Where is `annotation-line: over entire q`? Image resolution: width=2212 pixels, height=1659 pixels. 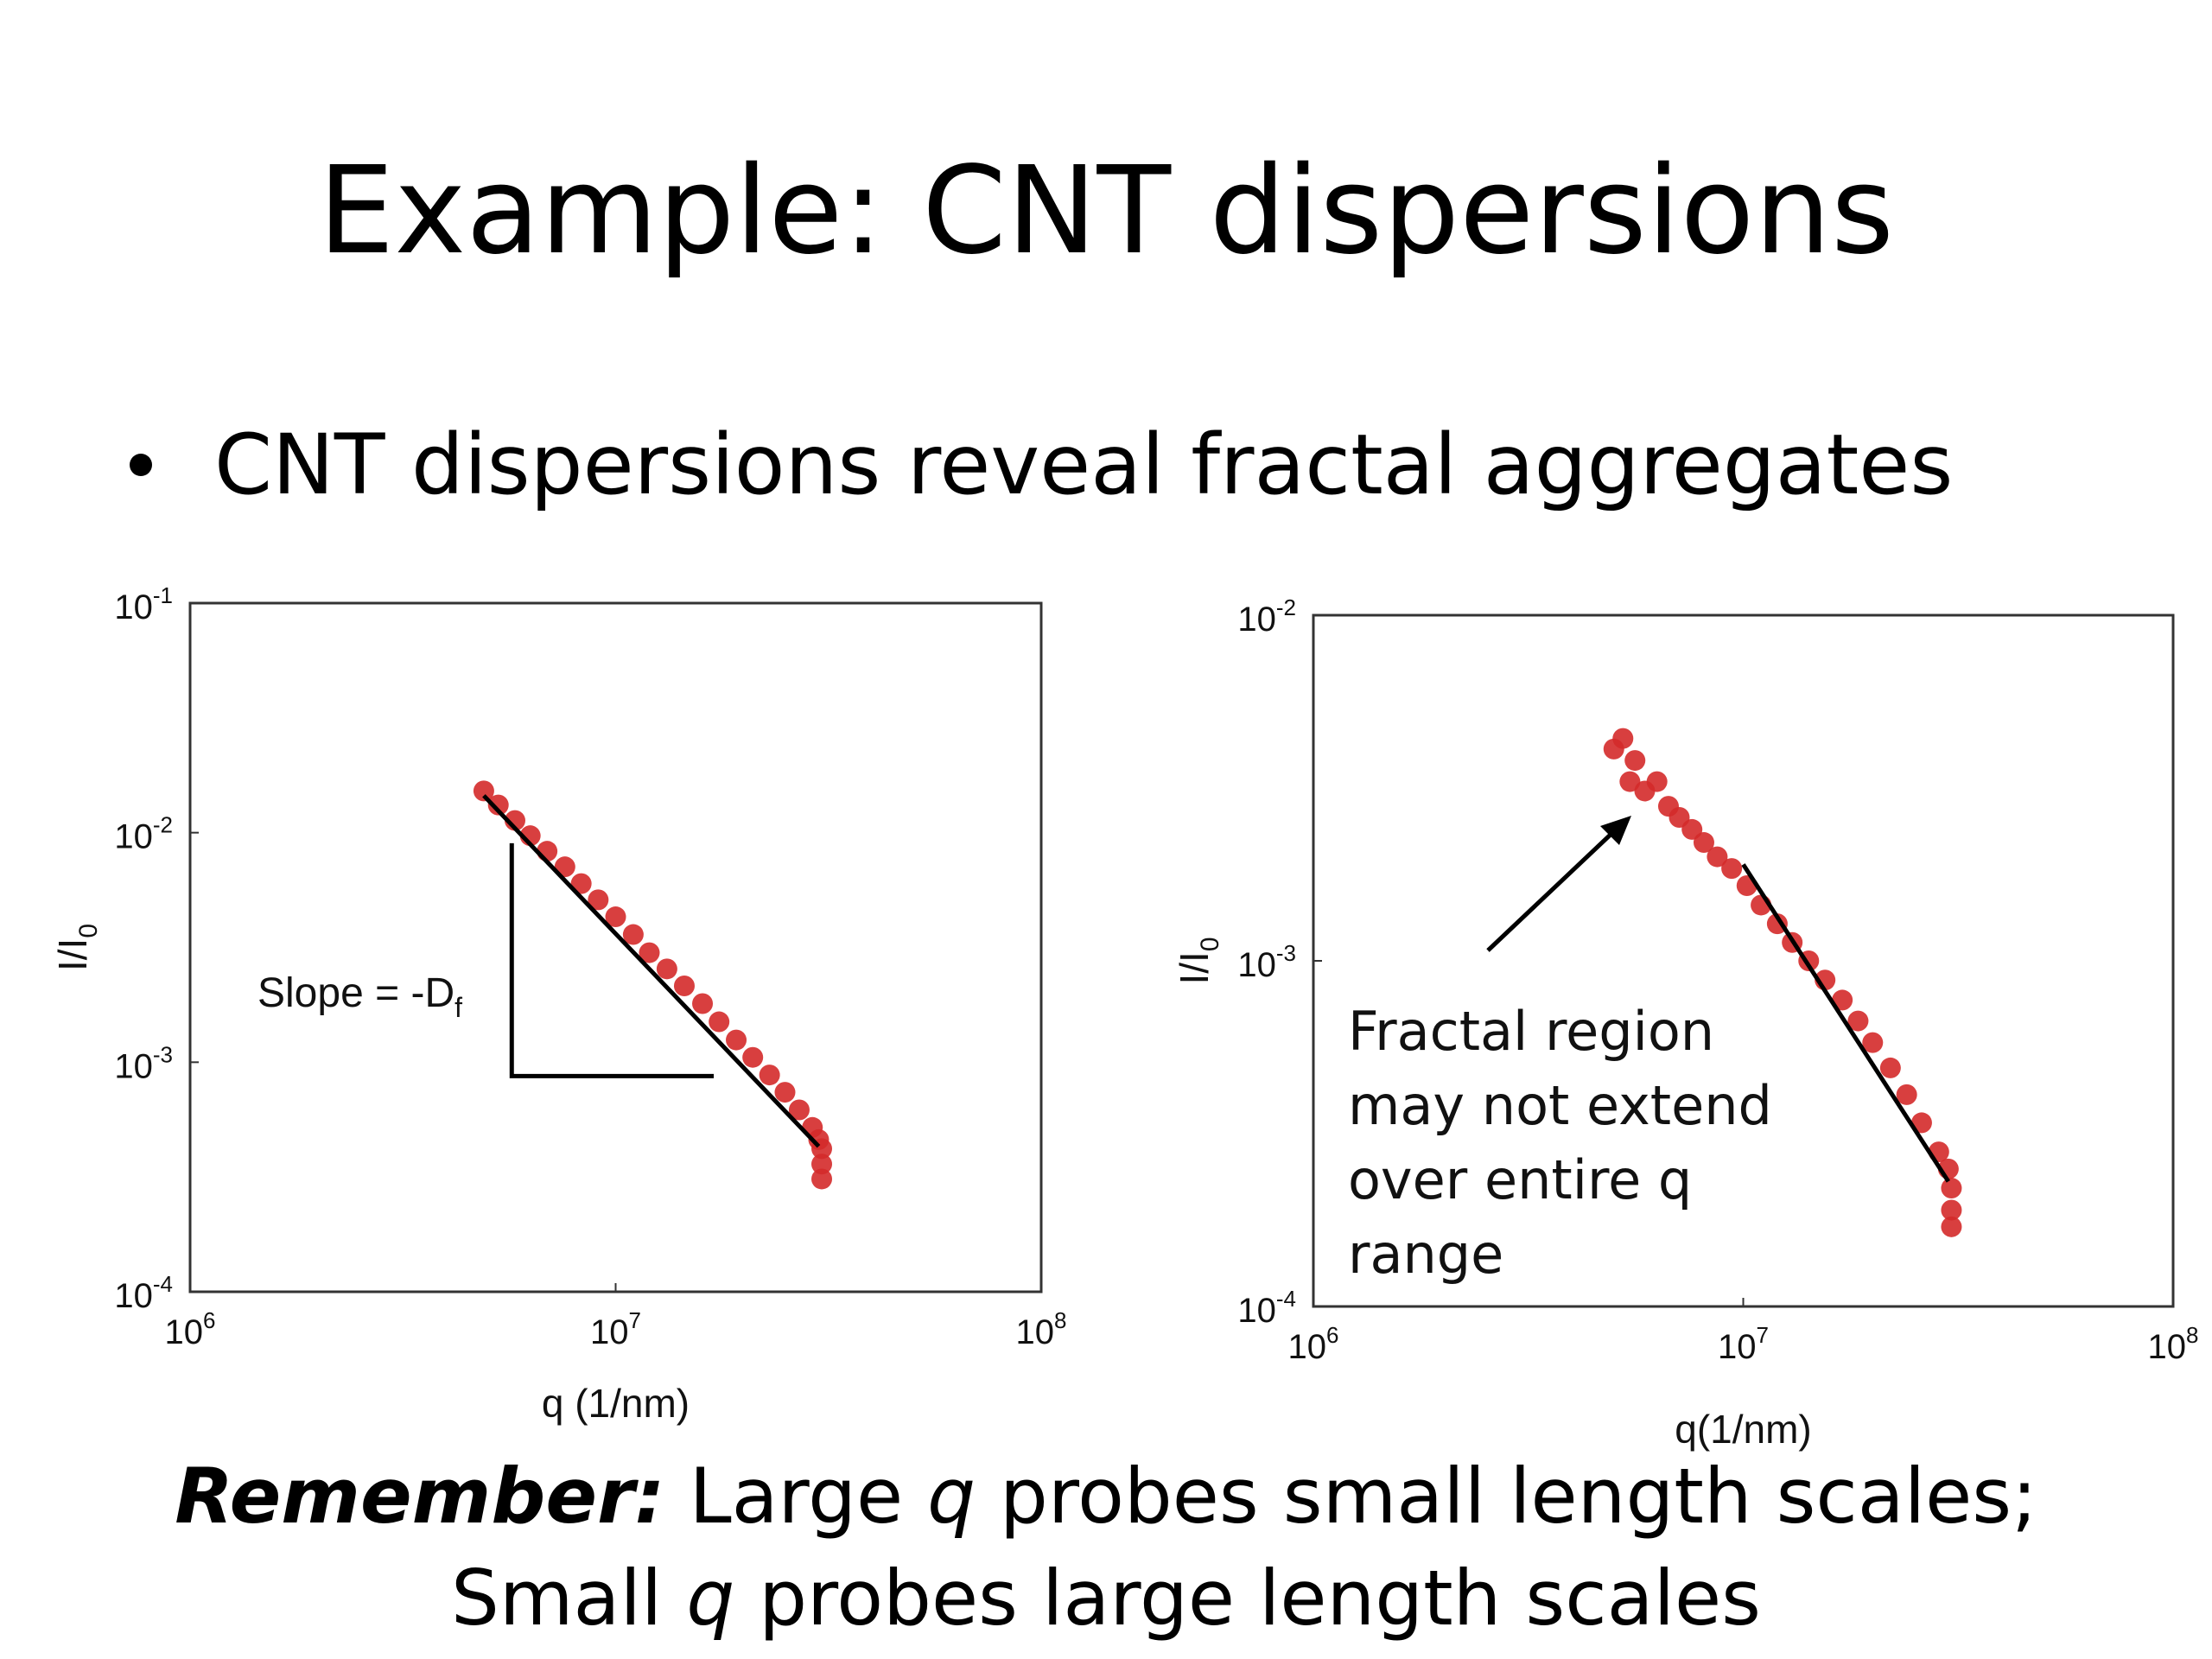
annotation-line: over entire q is located at coordinates (1520, 1179).